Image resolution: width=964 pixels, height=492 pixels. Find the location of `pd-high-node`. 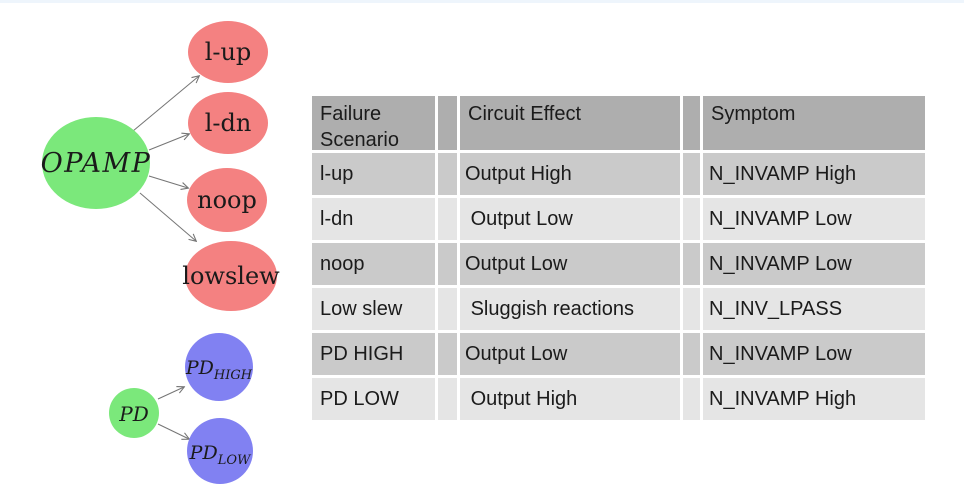

pd-high-node is located at coordinates (219, 367).